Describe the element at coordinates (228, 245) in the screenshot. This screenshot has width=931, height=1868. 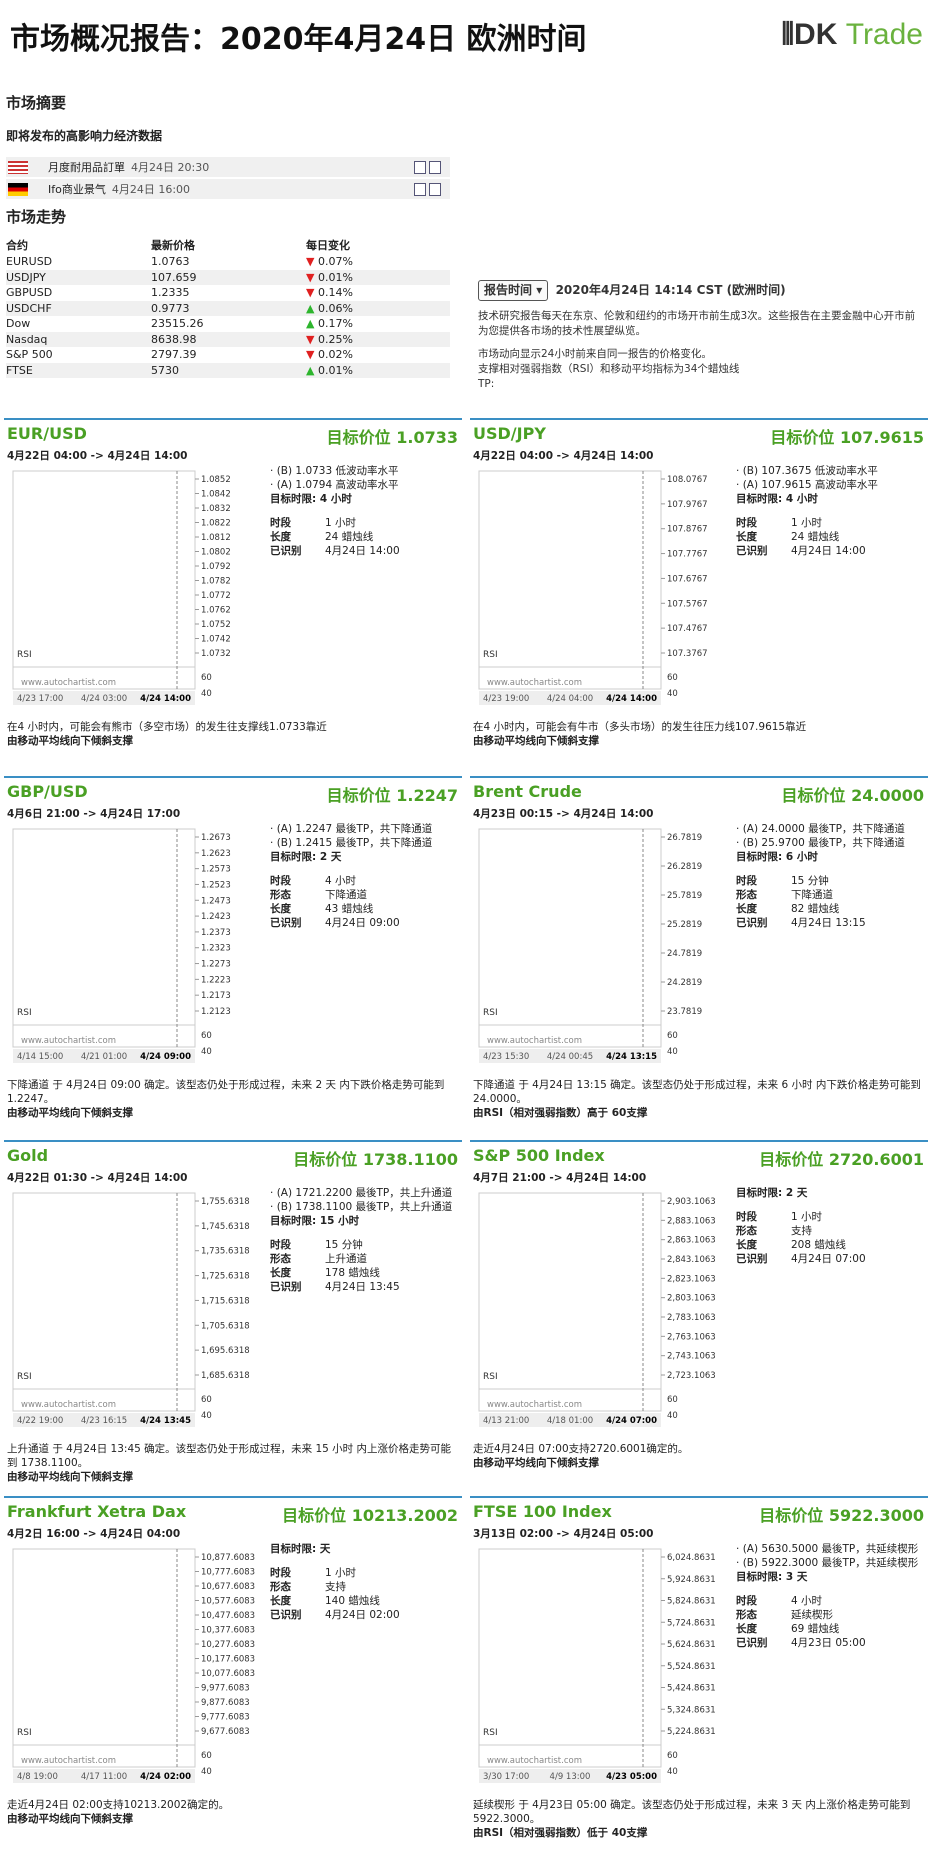
I see `table-header: 合约 最新价格 每日变化` at that location.